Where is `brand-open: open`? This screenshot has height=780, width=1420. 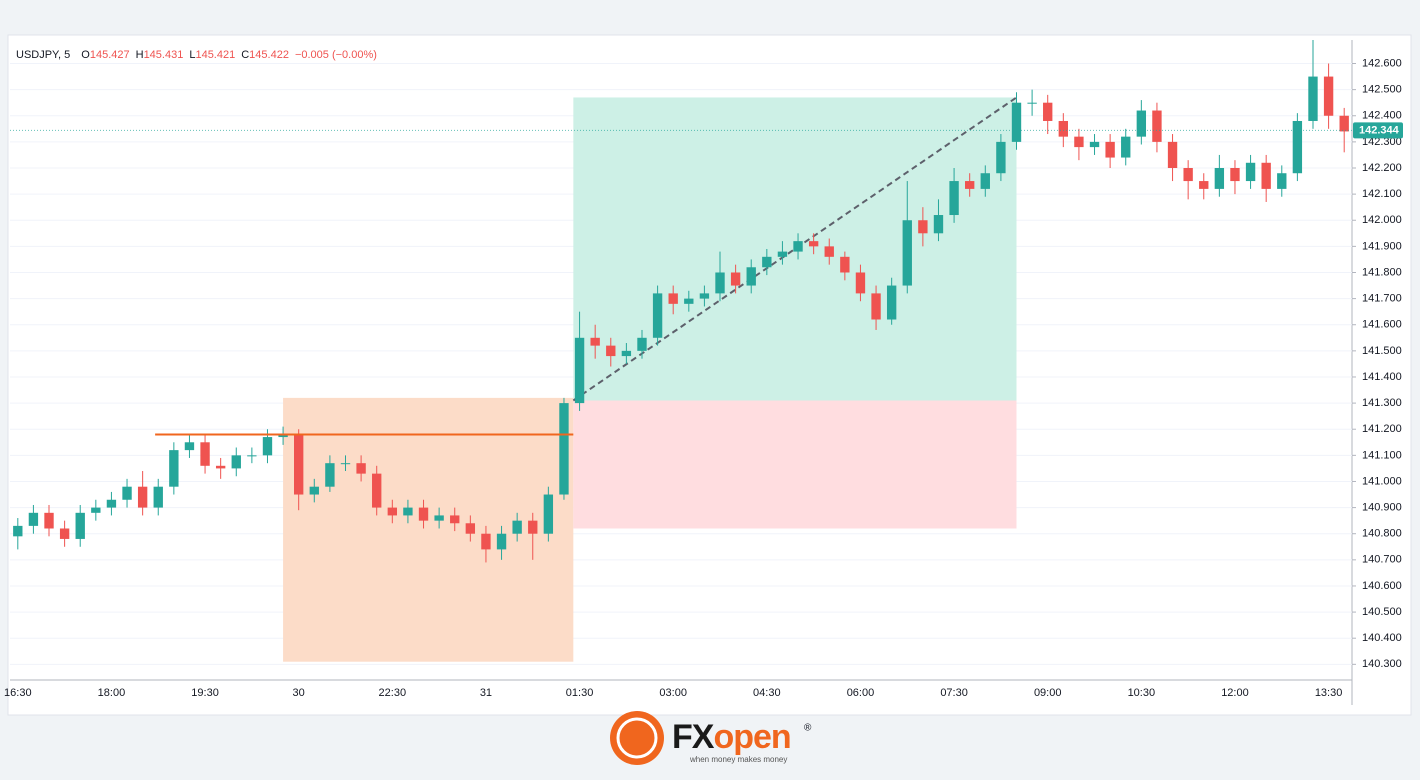
brand-open: open is located at coordinates (751, 737).